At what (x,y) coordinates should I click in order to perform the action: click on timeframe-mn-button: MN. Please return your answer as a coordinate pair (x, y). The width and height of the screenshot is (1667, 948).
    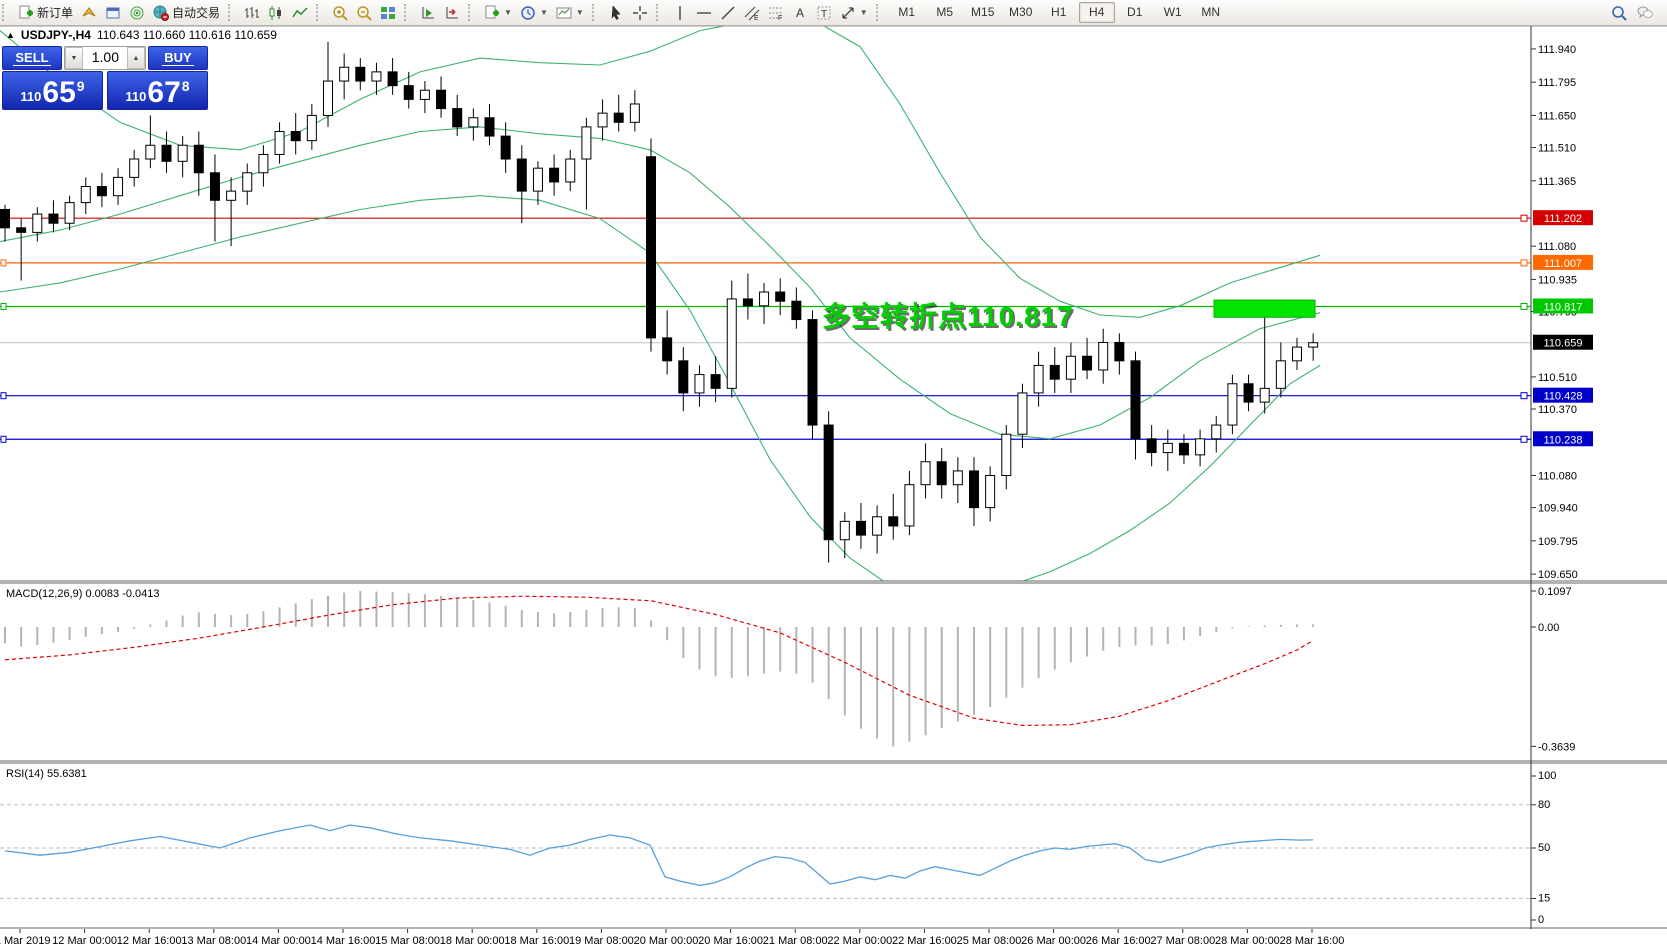
    Looking at the image, I should click on (1211, 12).